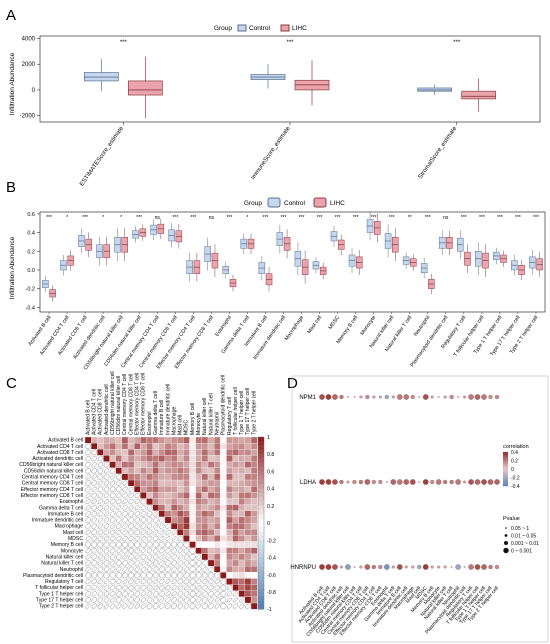 Image resolution: width=550 pixels, height=644 pixels. Describe the element at coordinates (207, 254) in the screenshot. I see `box-b-control` at that location.